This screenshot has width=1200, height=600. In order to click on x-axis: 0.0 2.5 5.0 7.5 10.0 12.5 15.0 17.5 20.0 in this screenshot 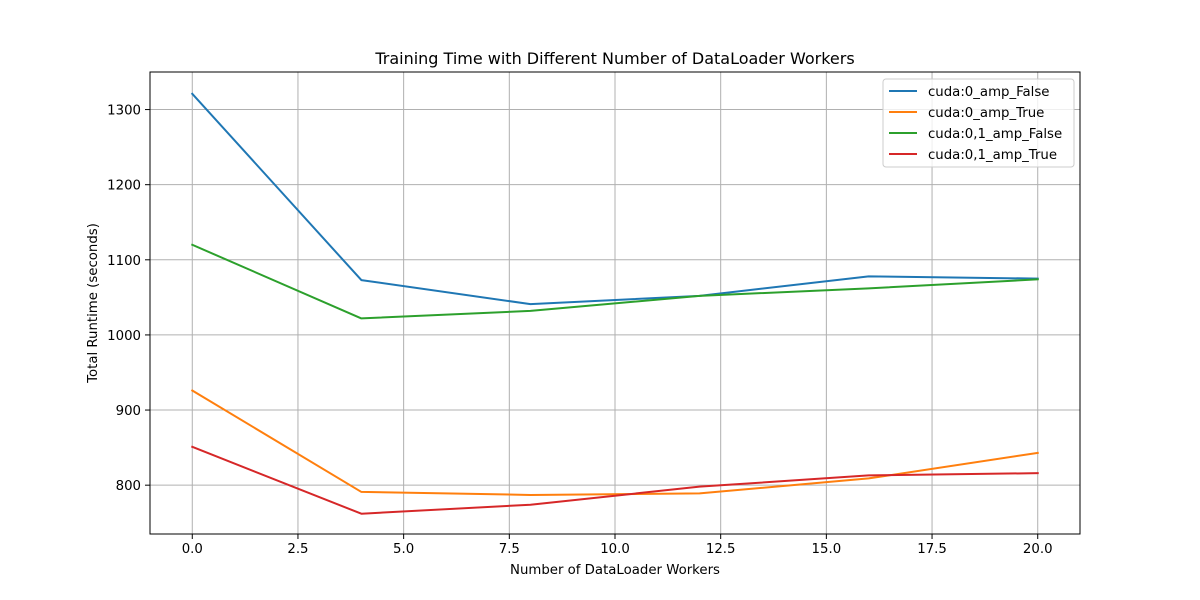, I will do `click(617, 545)`.